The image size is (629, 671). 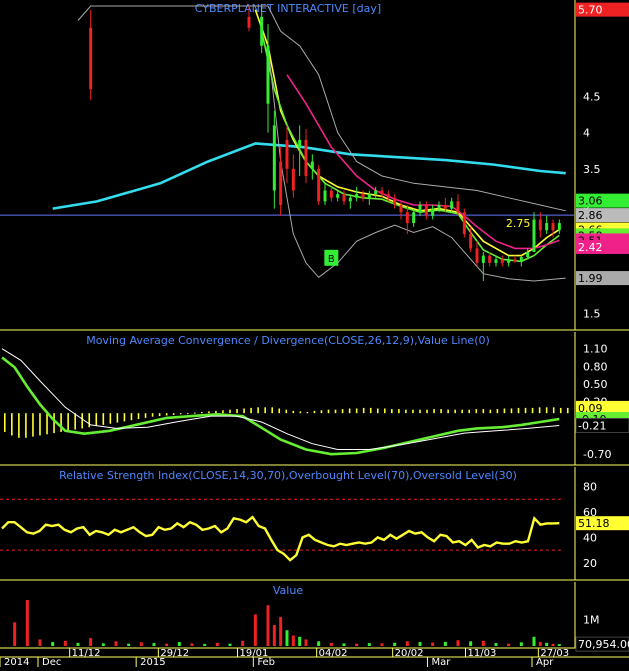 What do you see at coordinates (174, 653) in the screenshot?
I see `x-date-label: 29/12` at bounding box center [174, 653].